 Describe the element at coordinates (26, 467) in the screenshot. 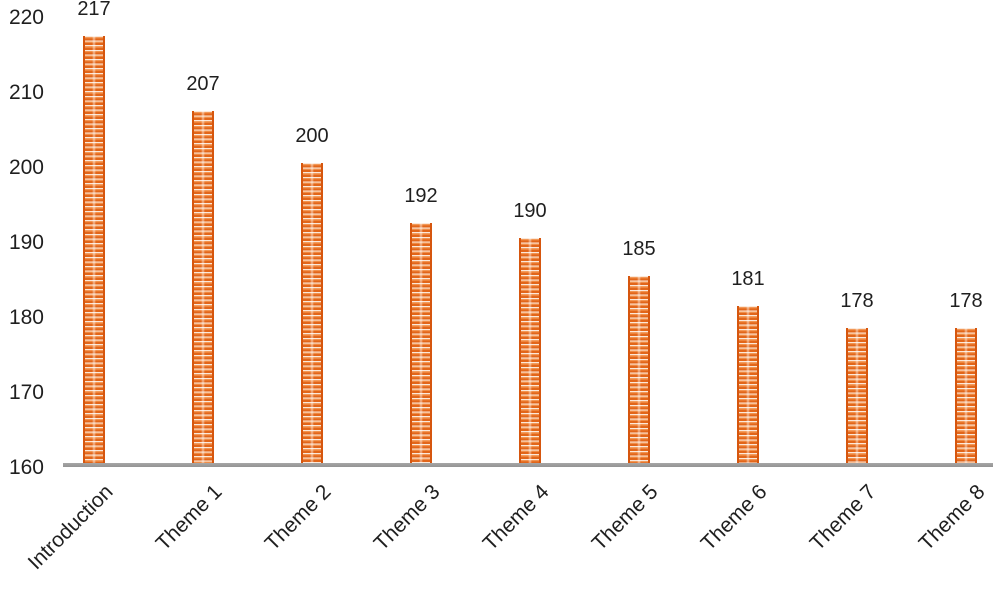

I see `y-tick-label: 160` at that location.